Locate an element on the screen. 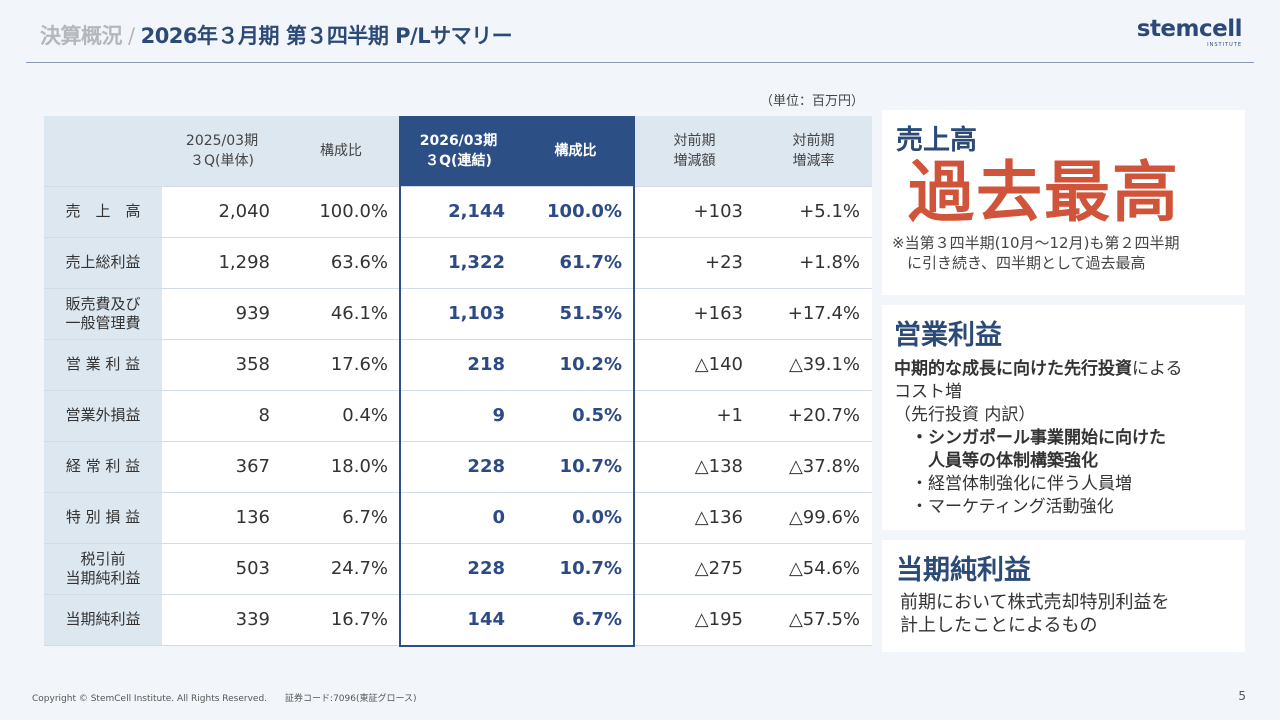 The image size is (1280, 720). net-panel: 当期純利益 前期において株式売却特別利益を 計上したことによるもの is located at coordinates (1063, 596).